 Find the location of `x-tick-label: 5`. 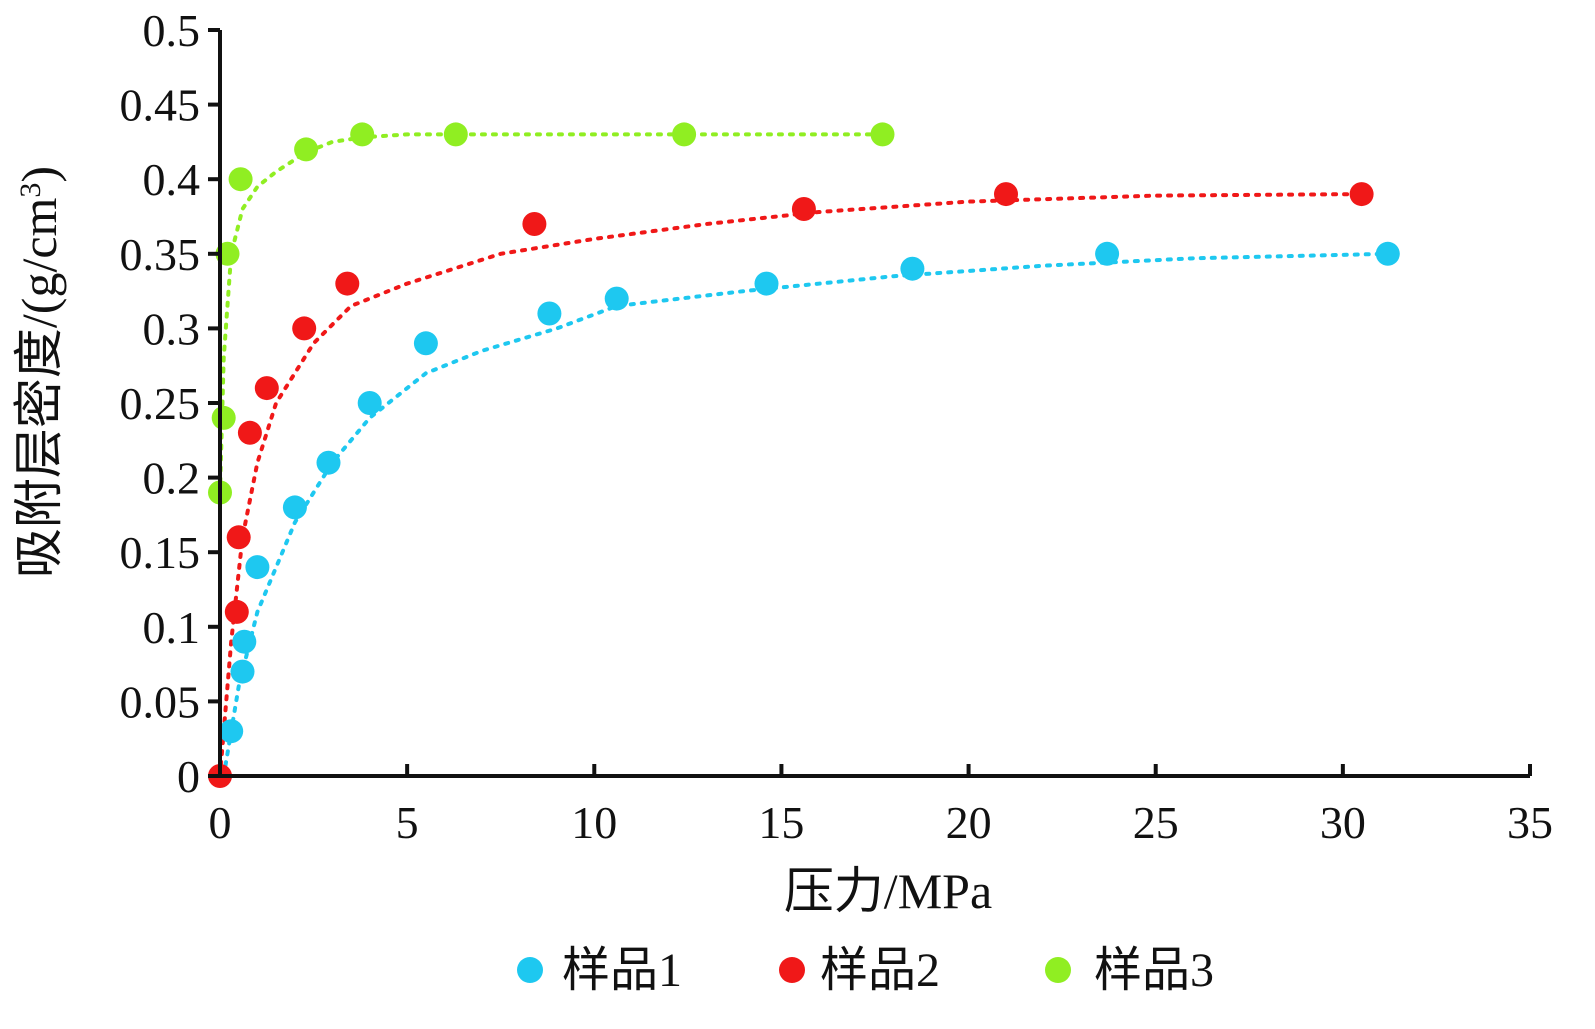

x-tick-label: 5 is located at coordinates (407, 822).